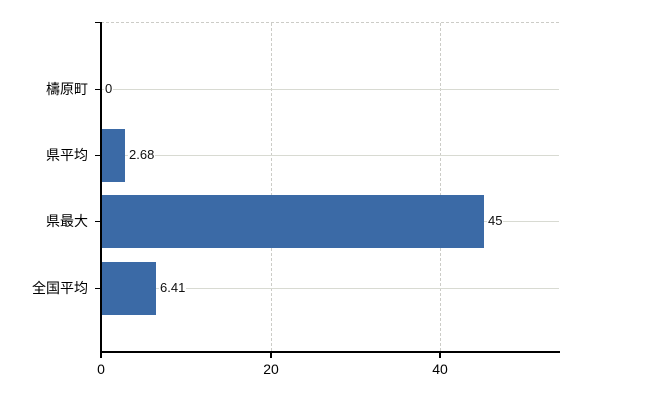  Describe the element at coordinates (101, 369) in the screenshot. I see `x-tick-label: 0` at that location.